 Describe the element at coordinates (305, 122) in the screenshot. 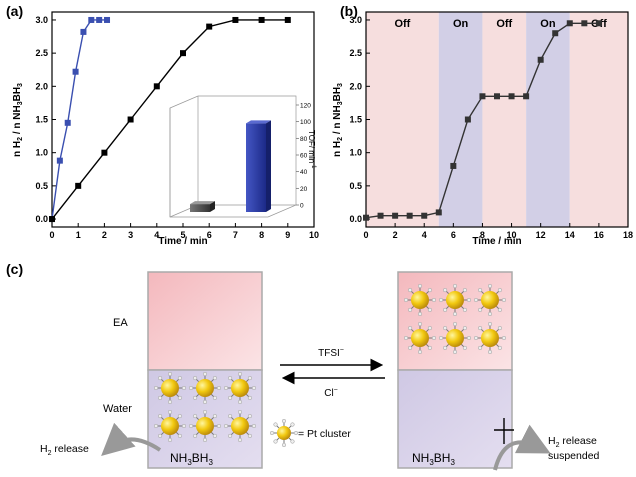

I see `inset-y-tick-label: 100` at that location.